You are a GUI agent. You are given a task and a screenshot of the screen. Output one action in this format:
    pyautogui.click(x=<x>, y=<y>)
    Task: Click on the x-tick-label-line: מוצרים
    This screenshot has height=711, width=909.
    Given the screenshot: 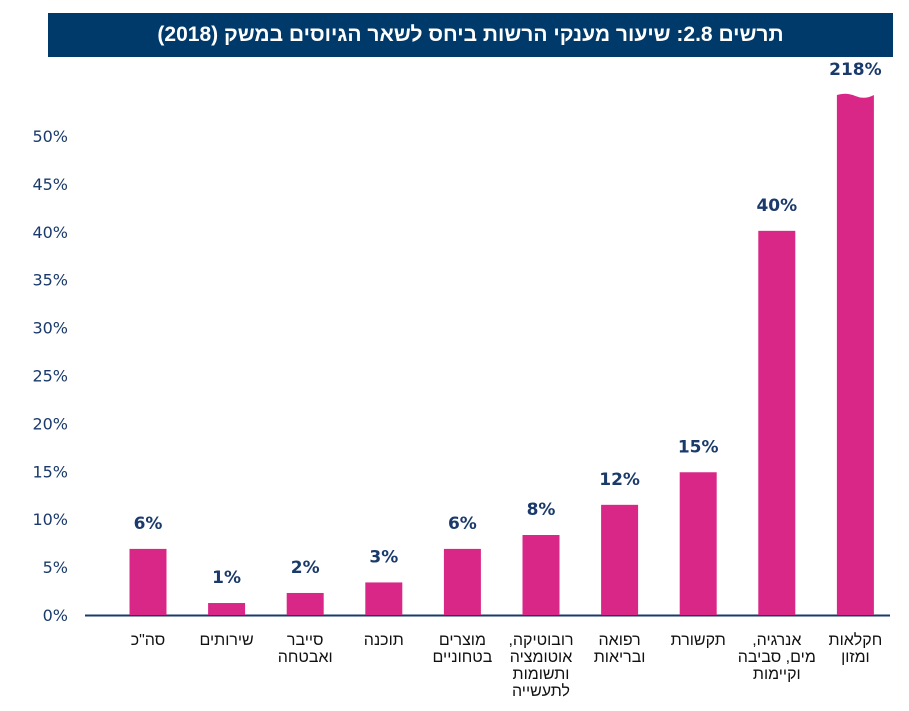 What is the action you would take?
    pyautogui.click(x=462, y=640)
    